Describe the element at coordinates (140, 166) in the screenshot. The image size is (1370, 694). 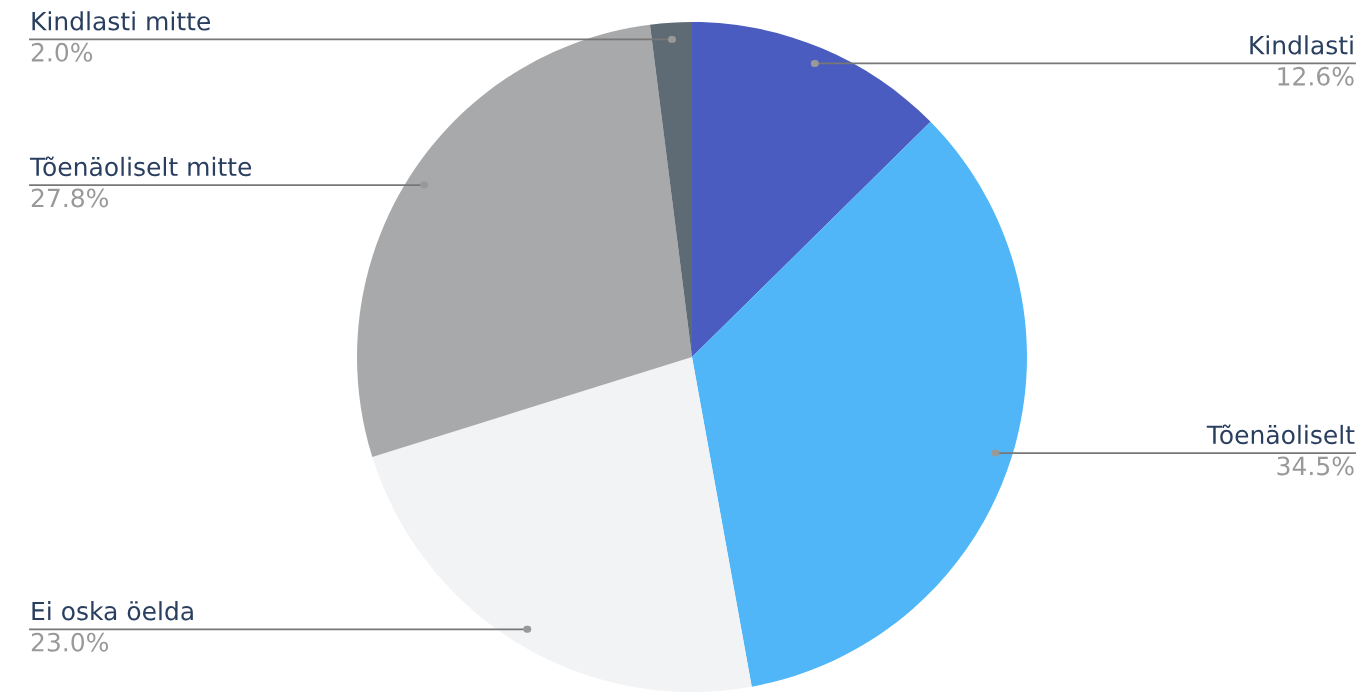
I see `slice-label: Tõenäoliselt mitte` at that location.